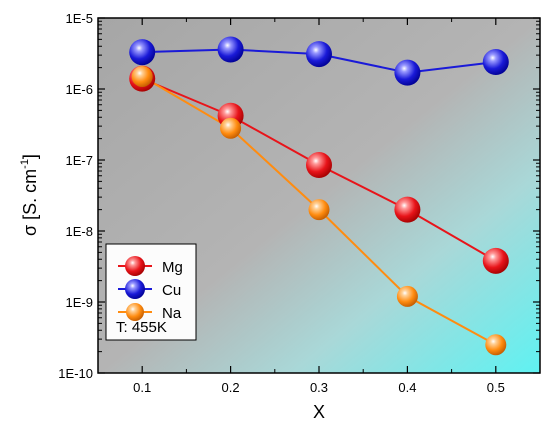 The height and width of the screenshot is (430, 556). Describe the element at coordinates (231, 387) in the screenshot. I see `x-tick-label: 0.2` at that location.